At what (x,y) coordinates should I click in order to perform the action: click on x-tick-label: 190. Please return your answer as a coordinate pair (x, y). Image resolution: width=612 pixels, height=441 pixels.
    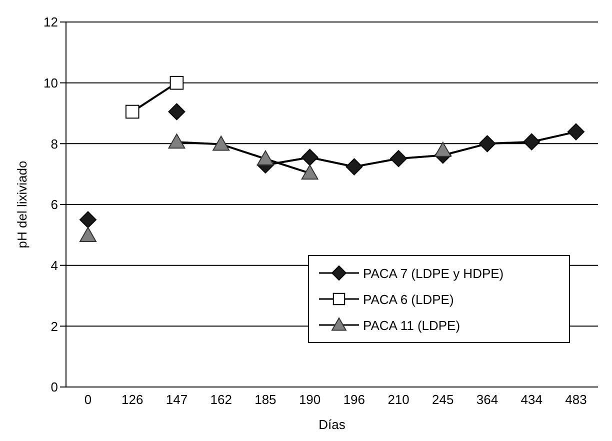
    Looking at the image, I should click on (309, 400).